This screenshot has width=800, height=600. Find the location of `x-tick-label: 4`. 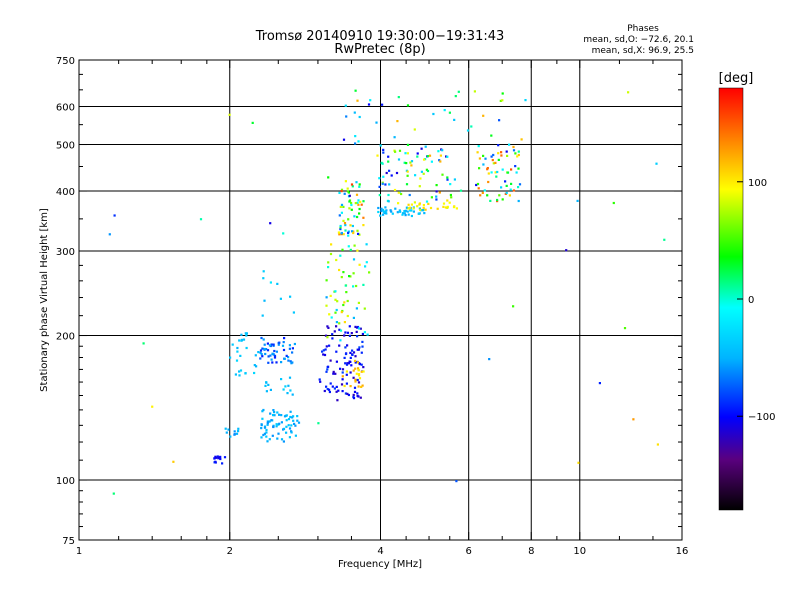

x-tick-label: 4 is located at coordinates (380, 551).